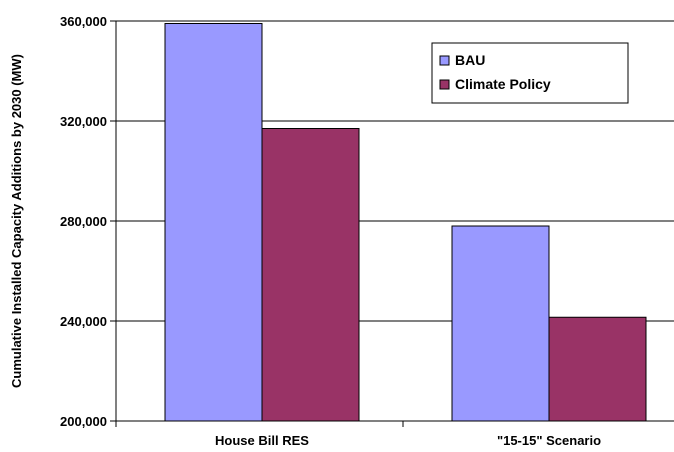 The image size is (674, 452). I want to click on x-tick-label: "15-15" Scenario, so click(549, 440).